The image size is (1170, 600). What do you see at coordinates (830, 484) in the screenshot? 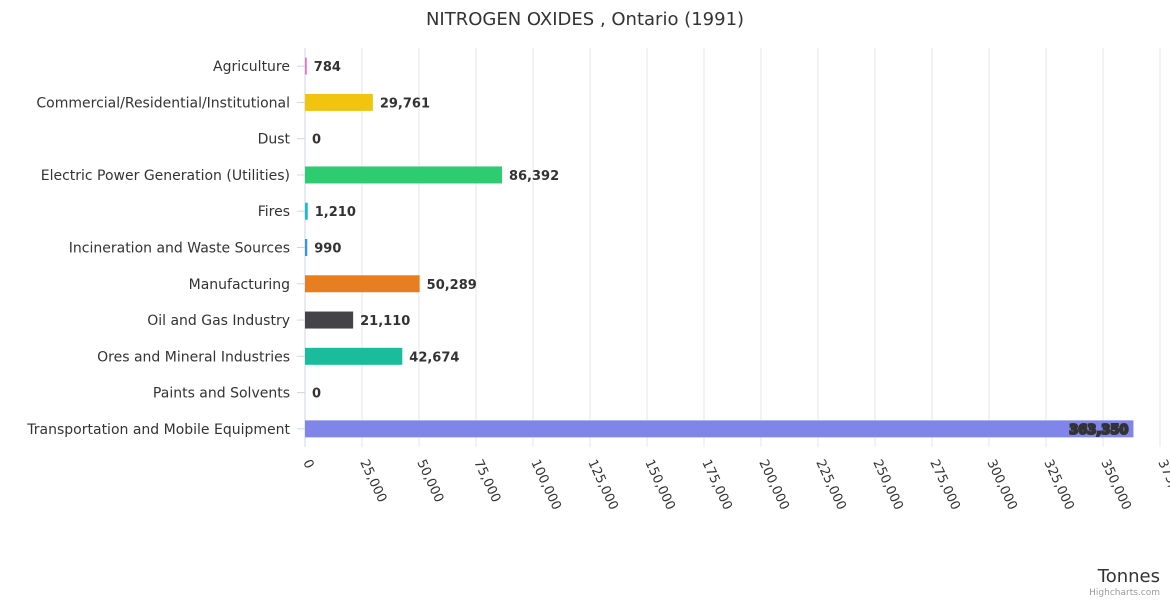
I see `x-tick-label: 225,000` at bounding box center [830, 484].